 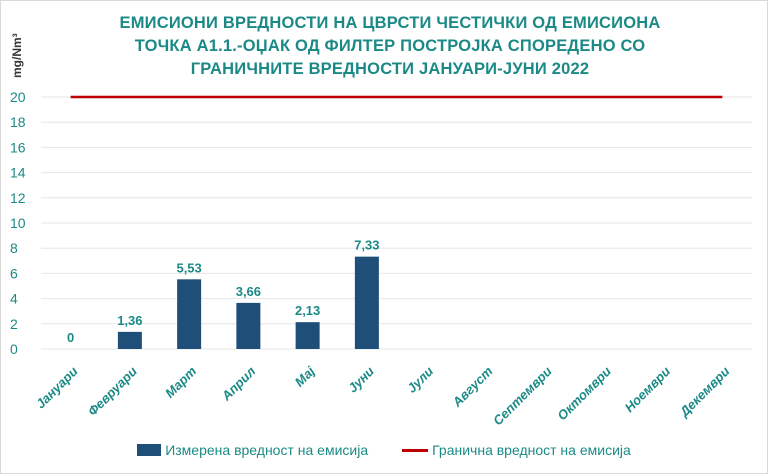 What do you see at coordinates (112, 390) in the screenshot?
I see `x-tick-label: Февруари` at bounding box center [112, 390].